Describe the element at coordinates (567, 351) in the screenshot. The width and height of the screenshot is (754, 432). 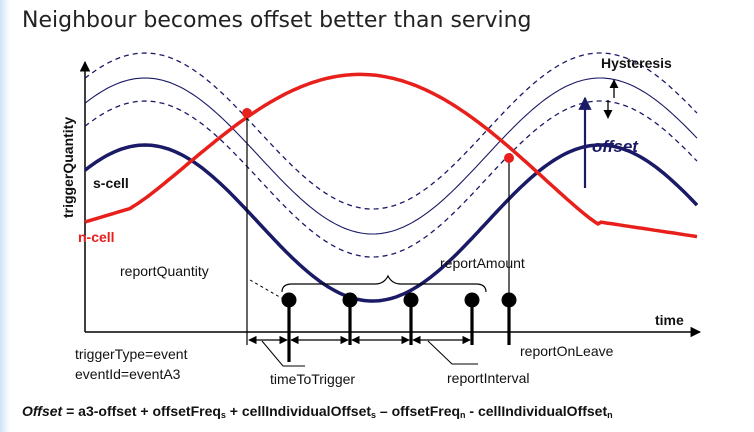
I see `report-on-leave-label: reportOnLeave` at that location.